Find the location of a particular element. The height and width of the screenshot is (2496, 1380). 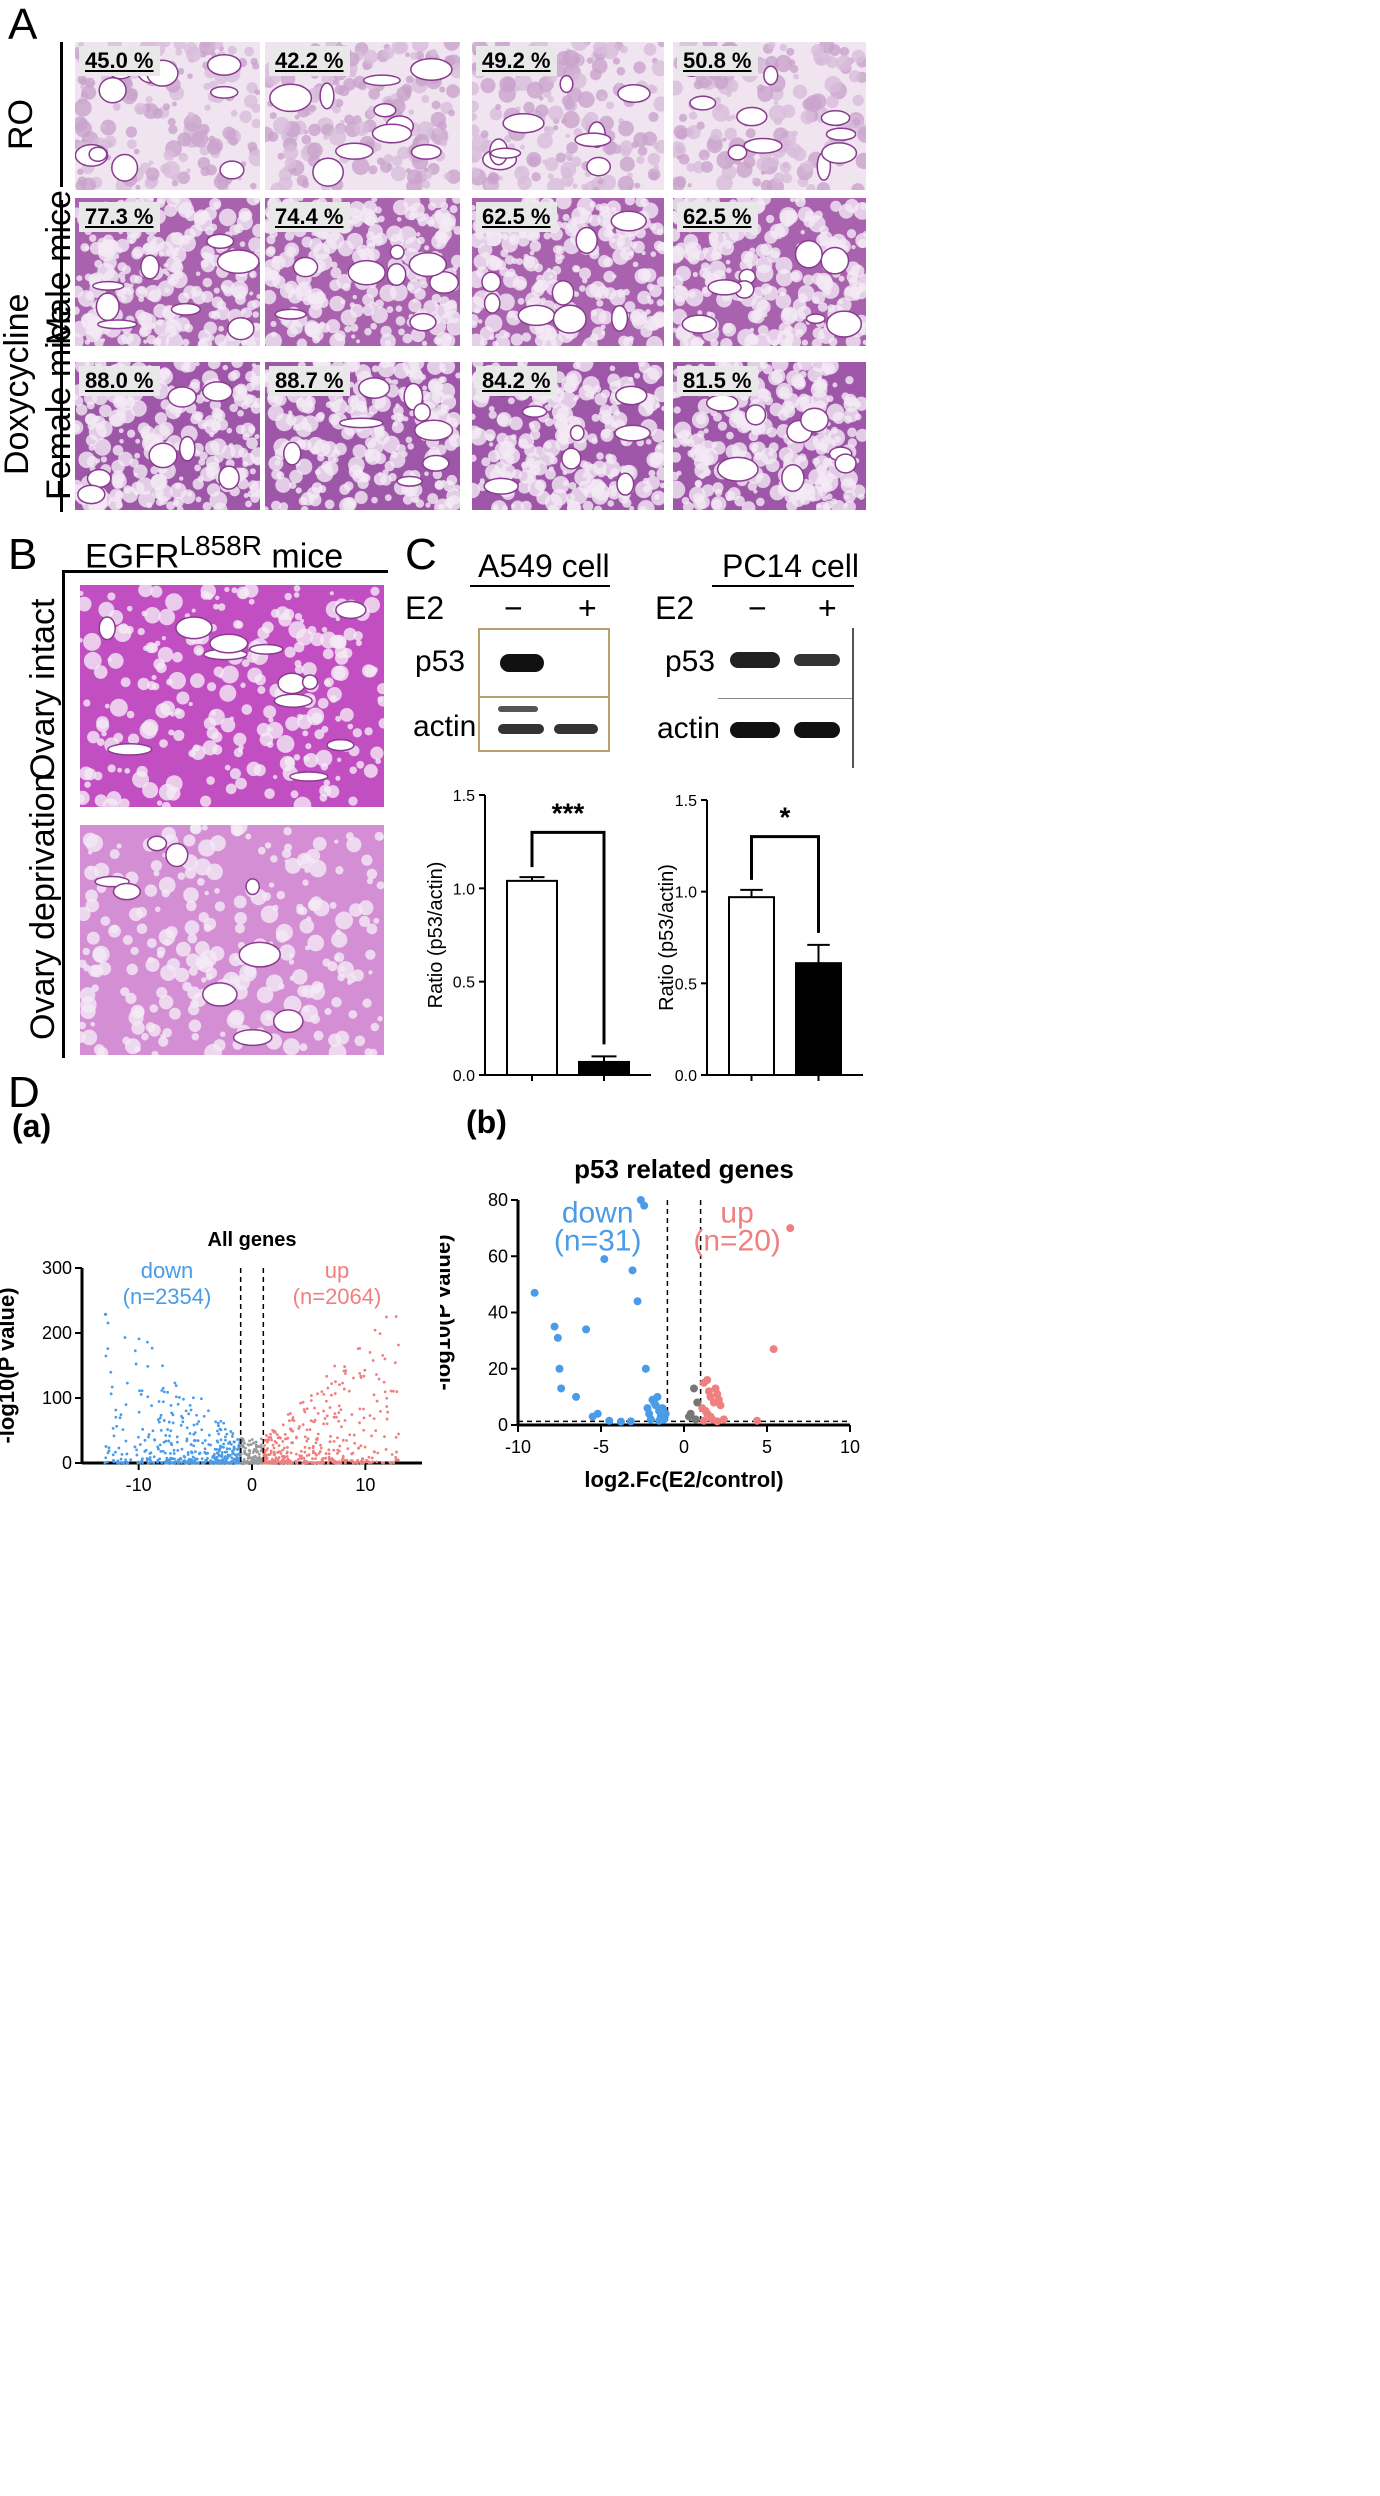

x-tick-label: 0 is located at coordinates (684, 1447).